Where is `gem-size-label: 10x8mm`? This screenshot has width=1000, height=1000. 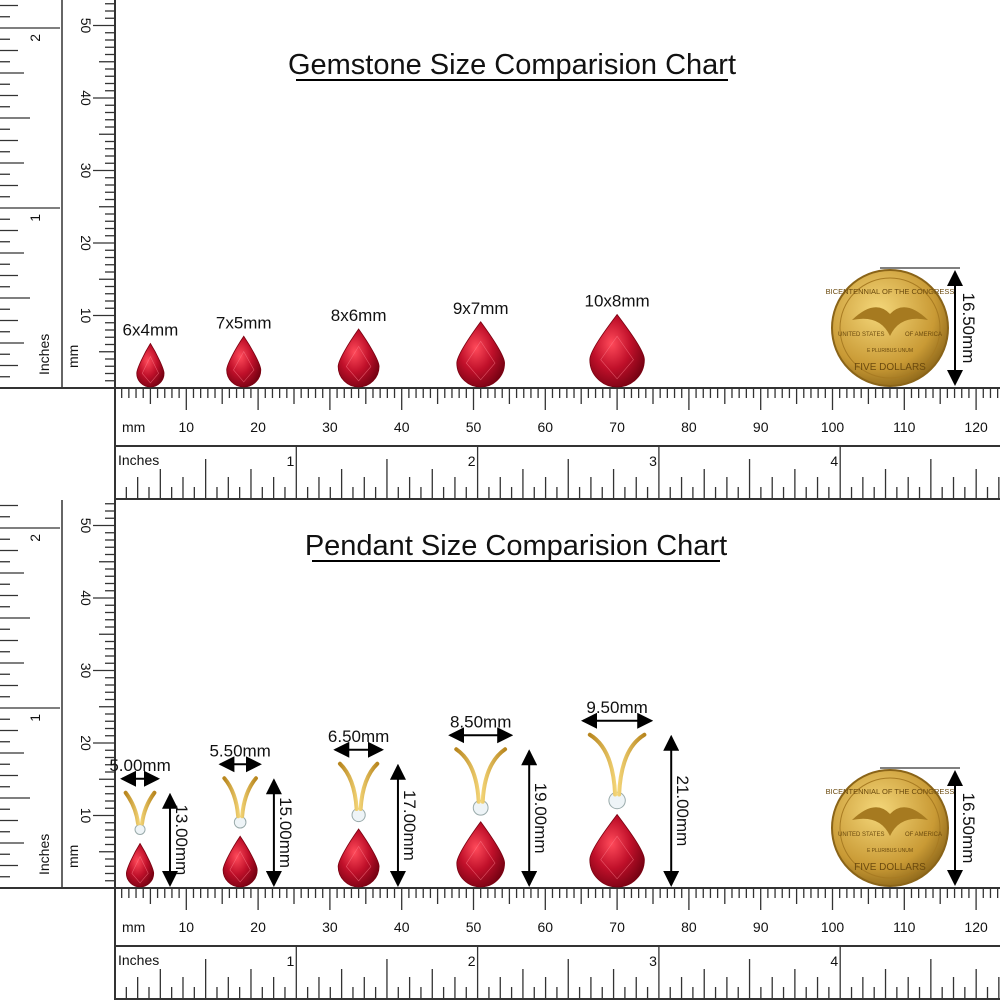
gem-size-label: 10x8mm is located at coordinates (617, 301).